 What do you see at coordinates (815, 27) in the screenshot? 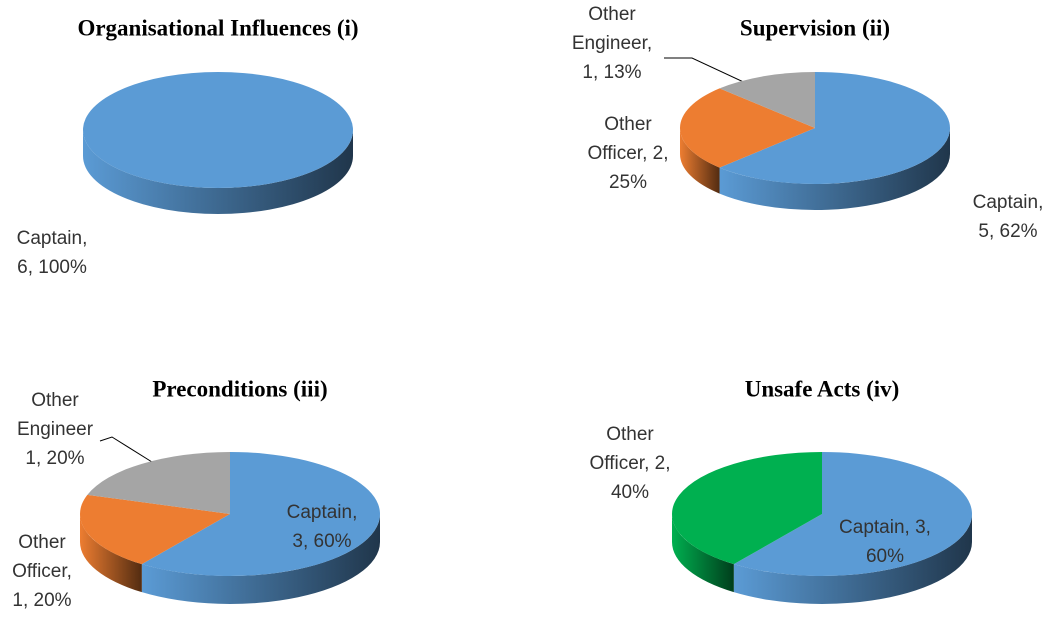
I see `chart-title: Supervision (ii)` at bounding box center [815, 27].